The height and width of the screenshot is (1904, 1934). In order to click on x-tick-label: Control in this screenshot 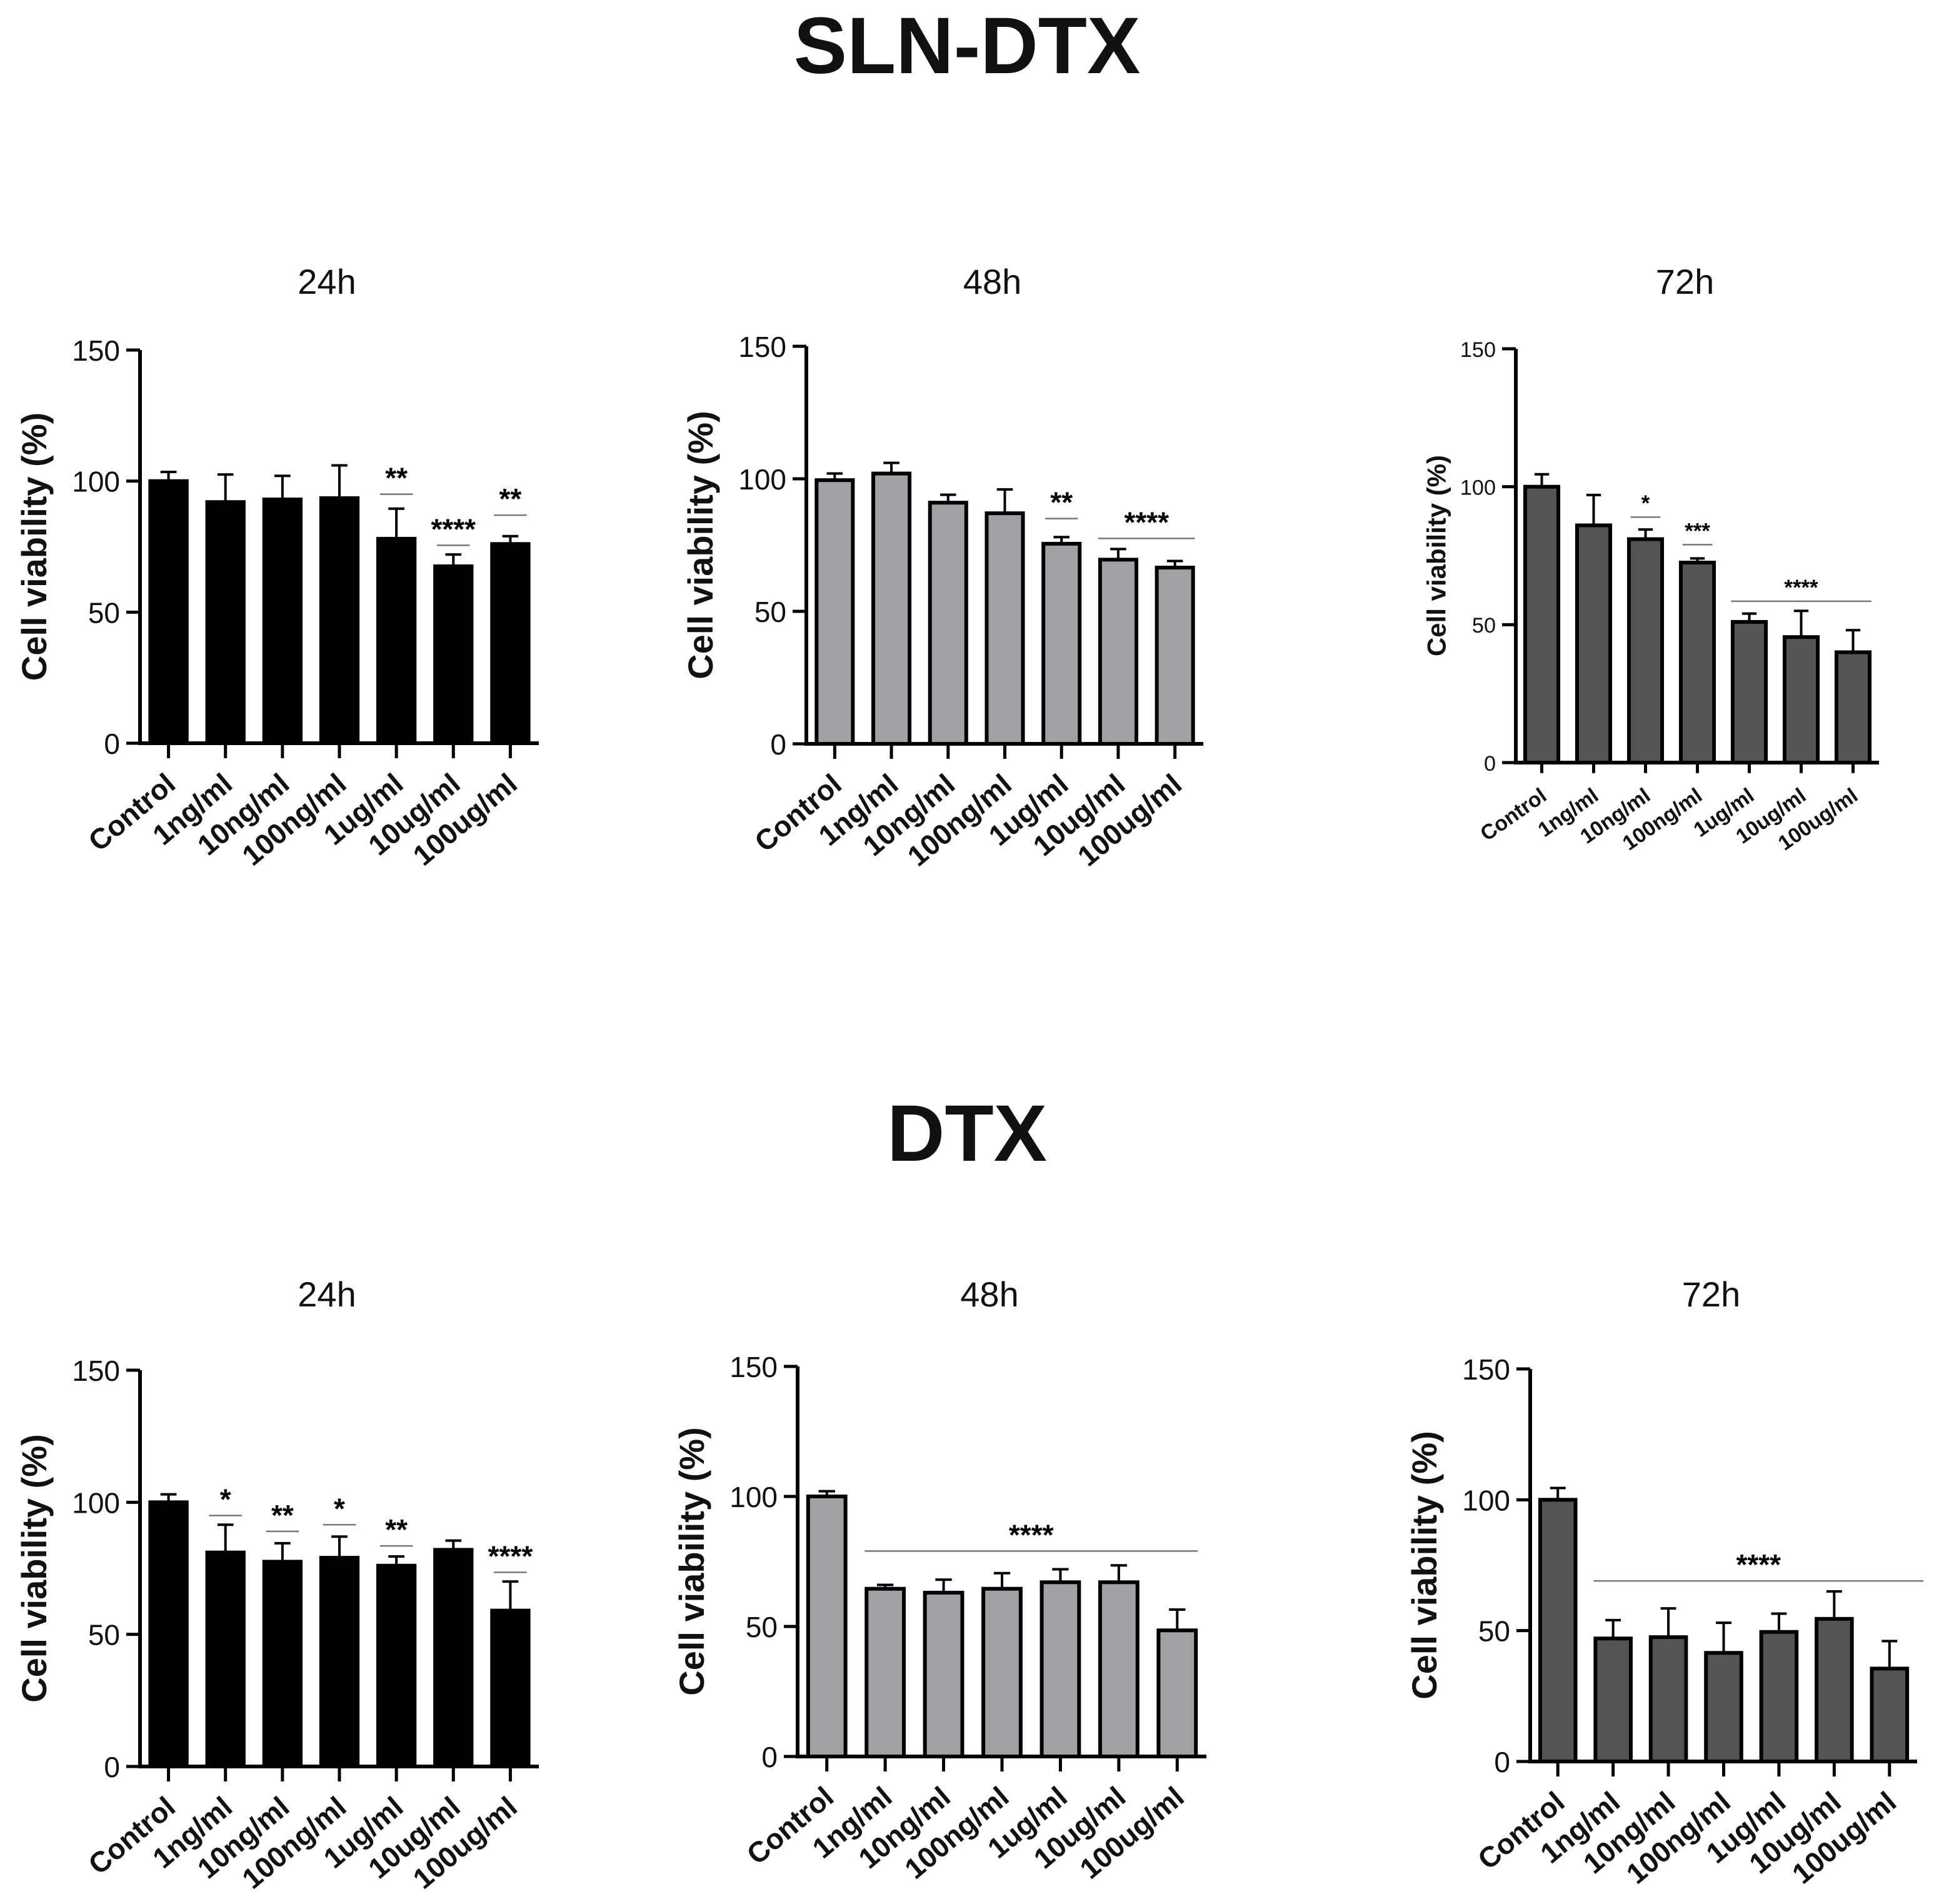, I will do `click(1513, 815)`.